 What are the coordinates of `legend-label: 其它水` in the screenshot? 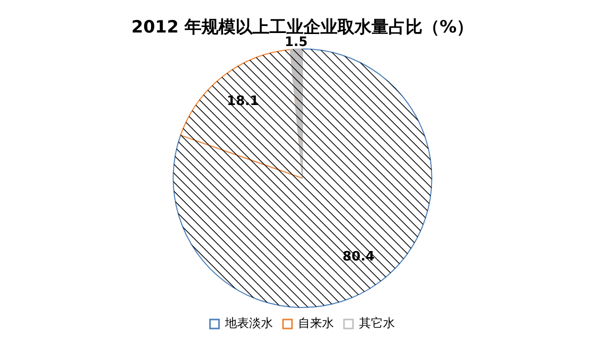 It's located at (377, 323).